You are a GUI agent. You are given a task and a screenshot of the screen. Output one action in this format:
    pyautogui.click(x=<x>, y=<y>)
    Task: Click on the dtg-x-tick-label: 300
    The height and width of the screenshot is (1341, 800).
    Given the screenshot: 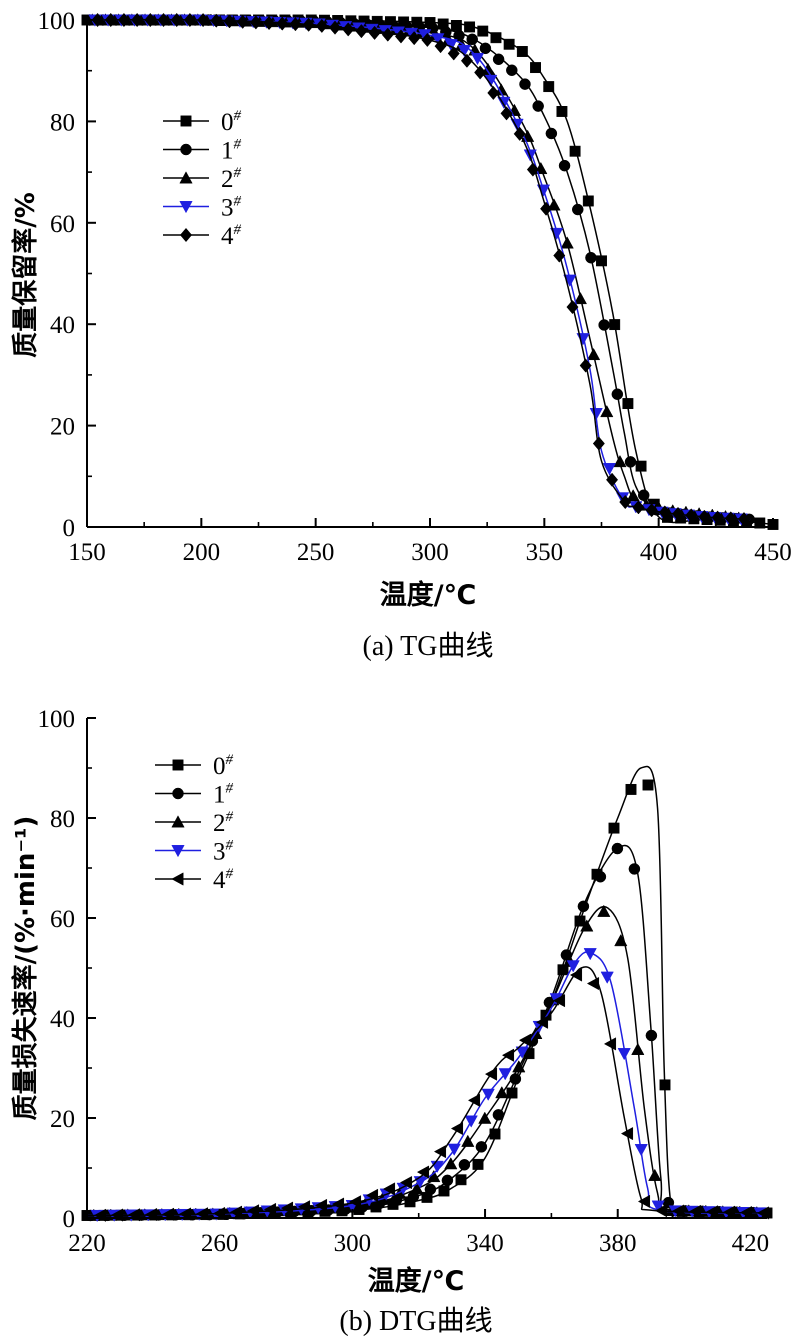 What is the action you would take?
    pyautogui.click(x=353, y=1243)
    